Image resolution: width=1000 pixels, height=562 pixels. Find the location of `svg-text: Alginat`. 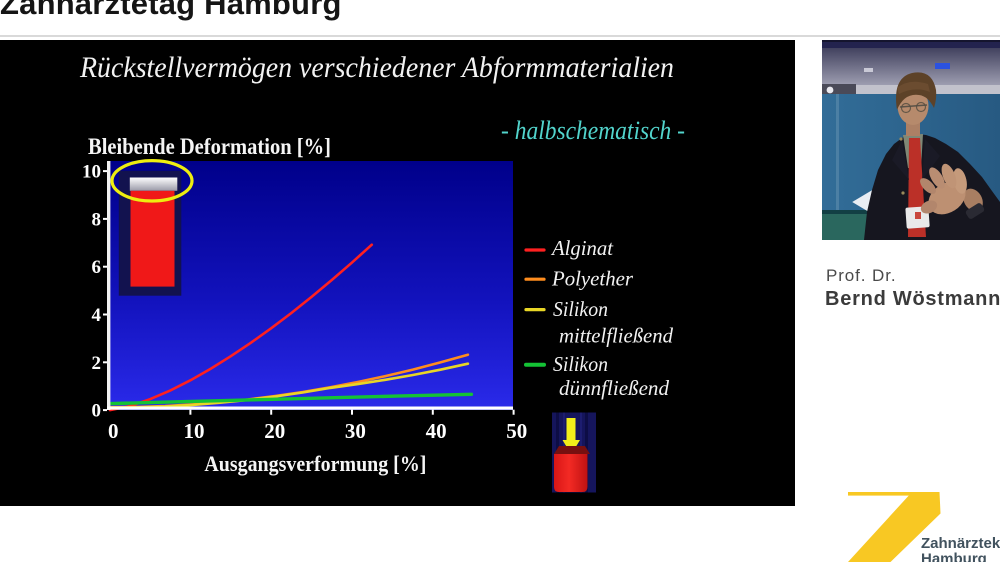

svg-text: Alginat is located at coordinates (582, 248).